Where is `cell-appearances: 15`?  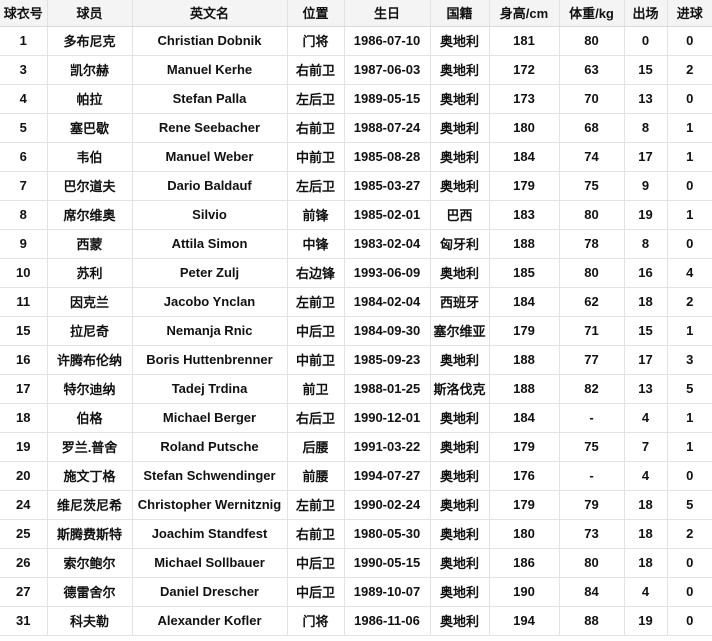 cell-appearances: 15 is located at coordinates (646, 331).